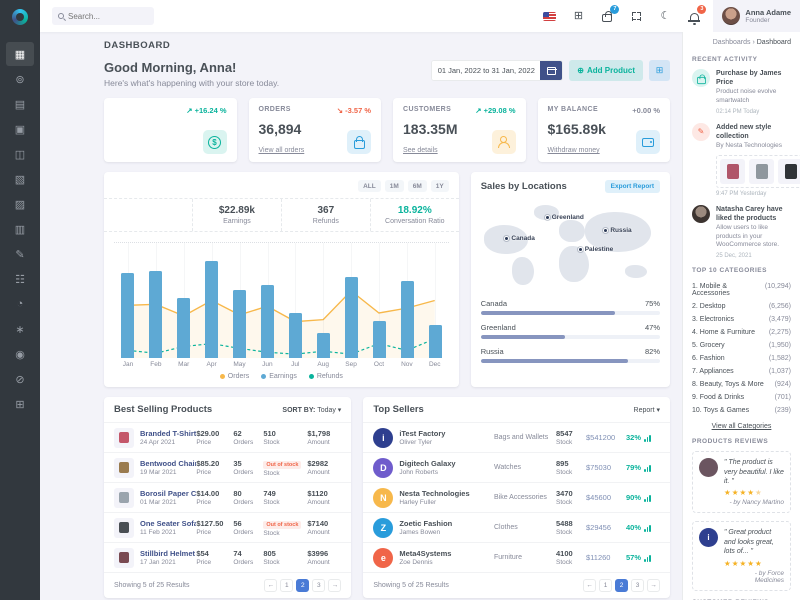 Image resolution: width=800 pixels, height=600 pixels. What do you see at coordinates (351, 317) in the screenshot?
I see `chart-bar-sep` at bounding box center [351, 317].